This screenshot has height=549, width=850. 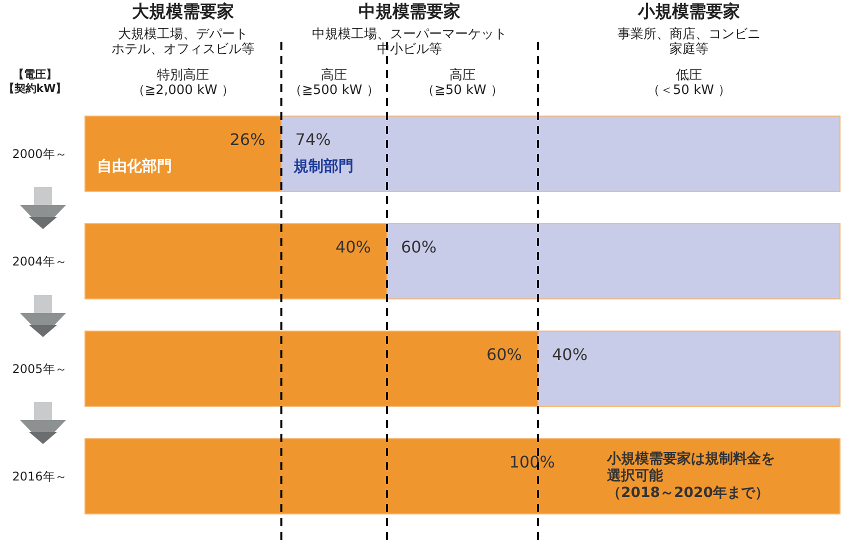 I want to click on data-label: 100%, so click(x=532, y=462).